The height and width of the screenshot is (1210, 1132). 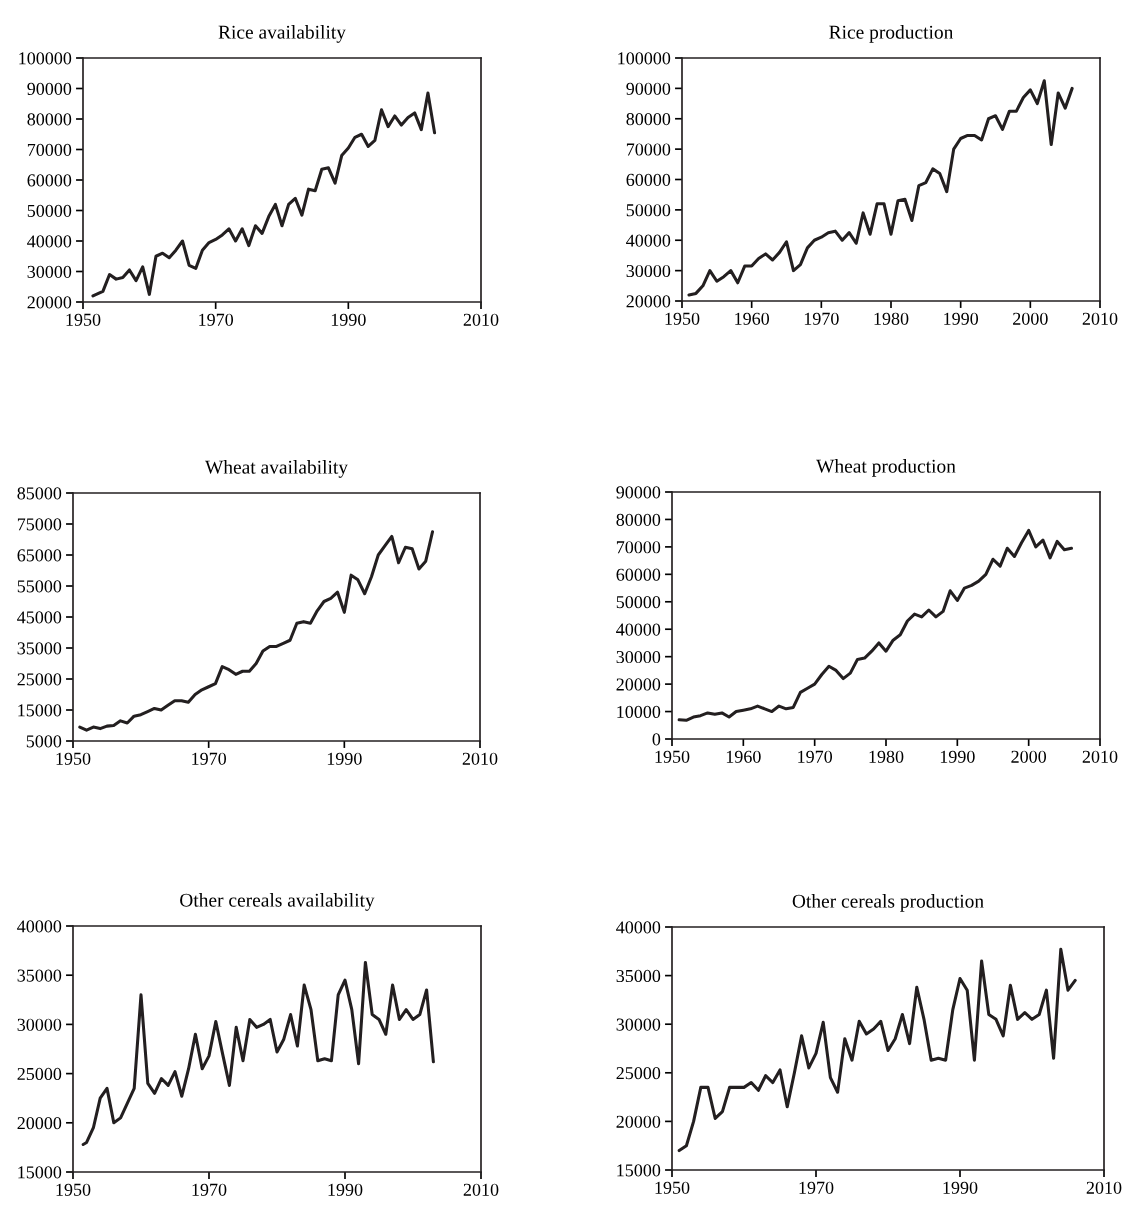 What do you see at coordinates (276, 469) in the screenshot?
I see `chart-title: Wheat availability` at bounding box center [276, 469].